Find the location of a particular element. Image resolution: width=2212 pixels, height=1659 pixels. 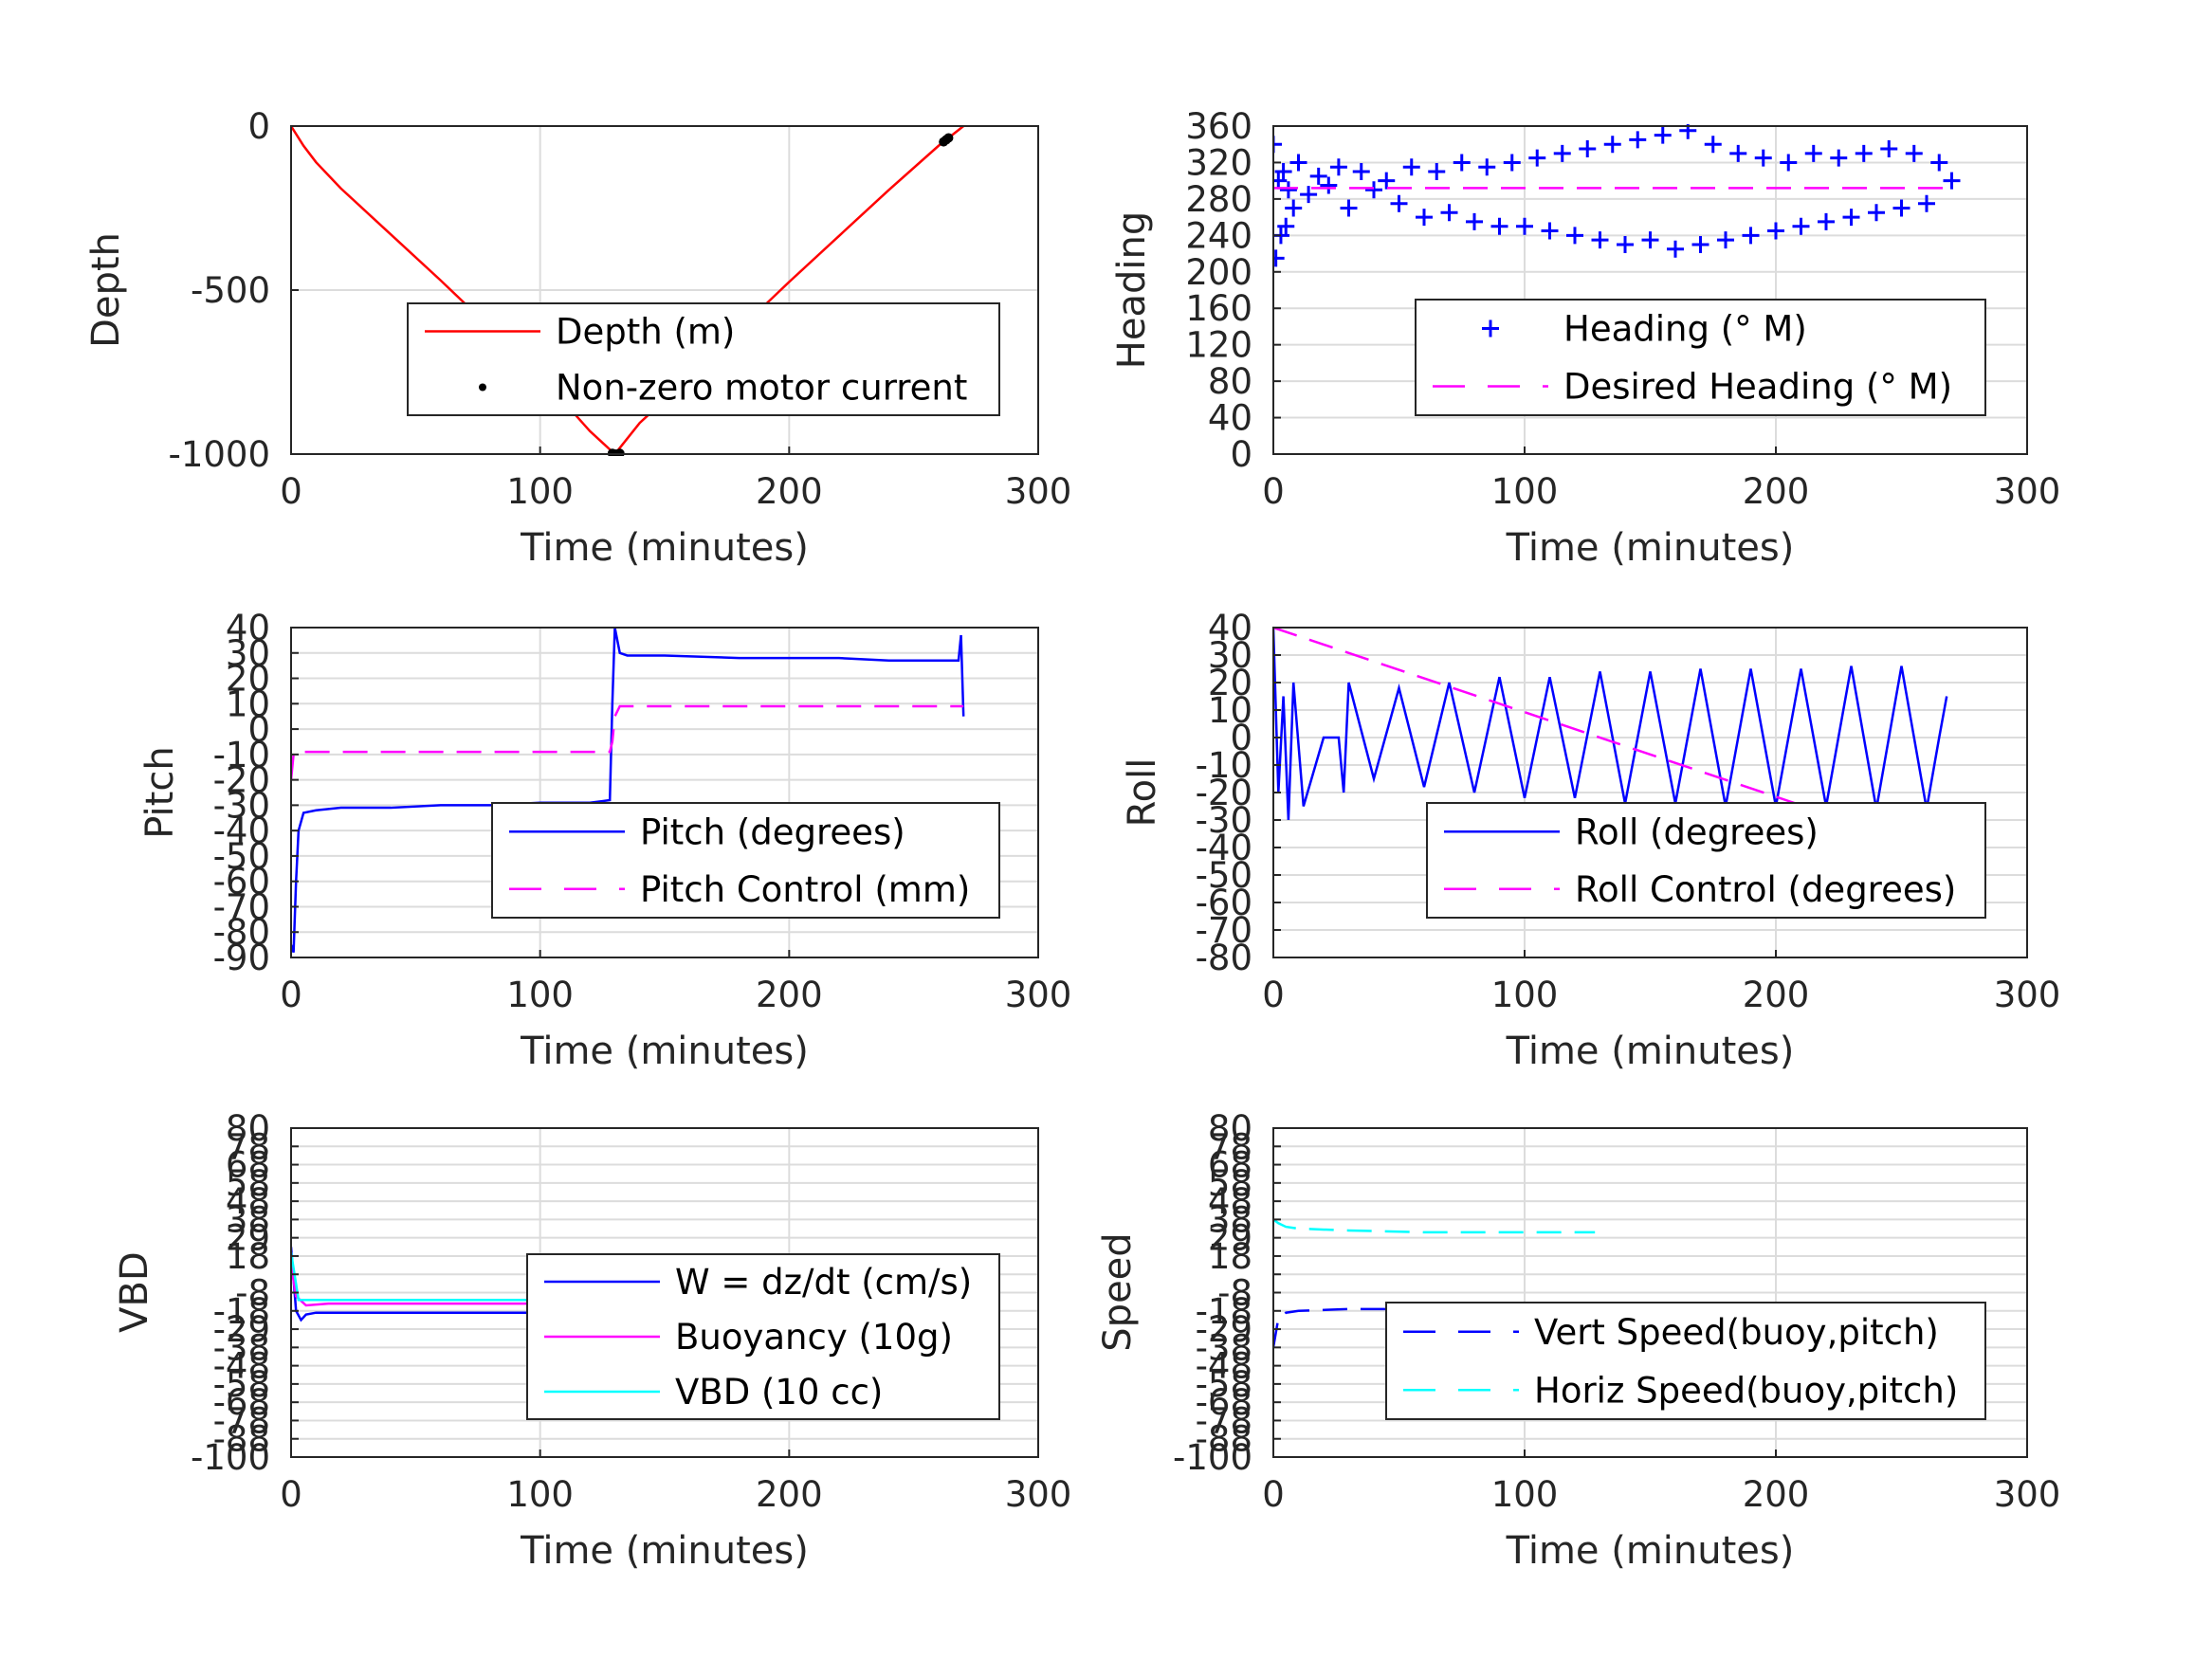

heading-ytick-label: 240 is located at coordinates (1218, 235).